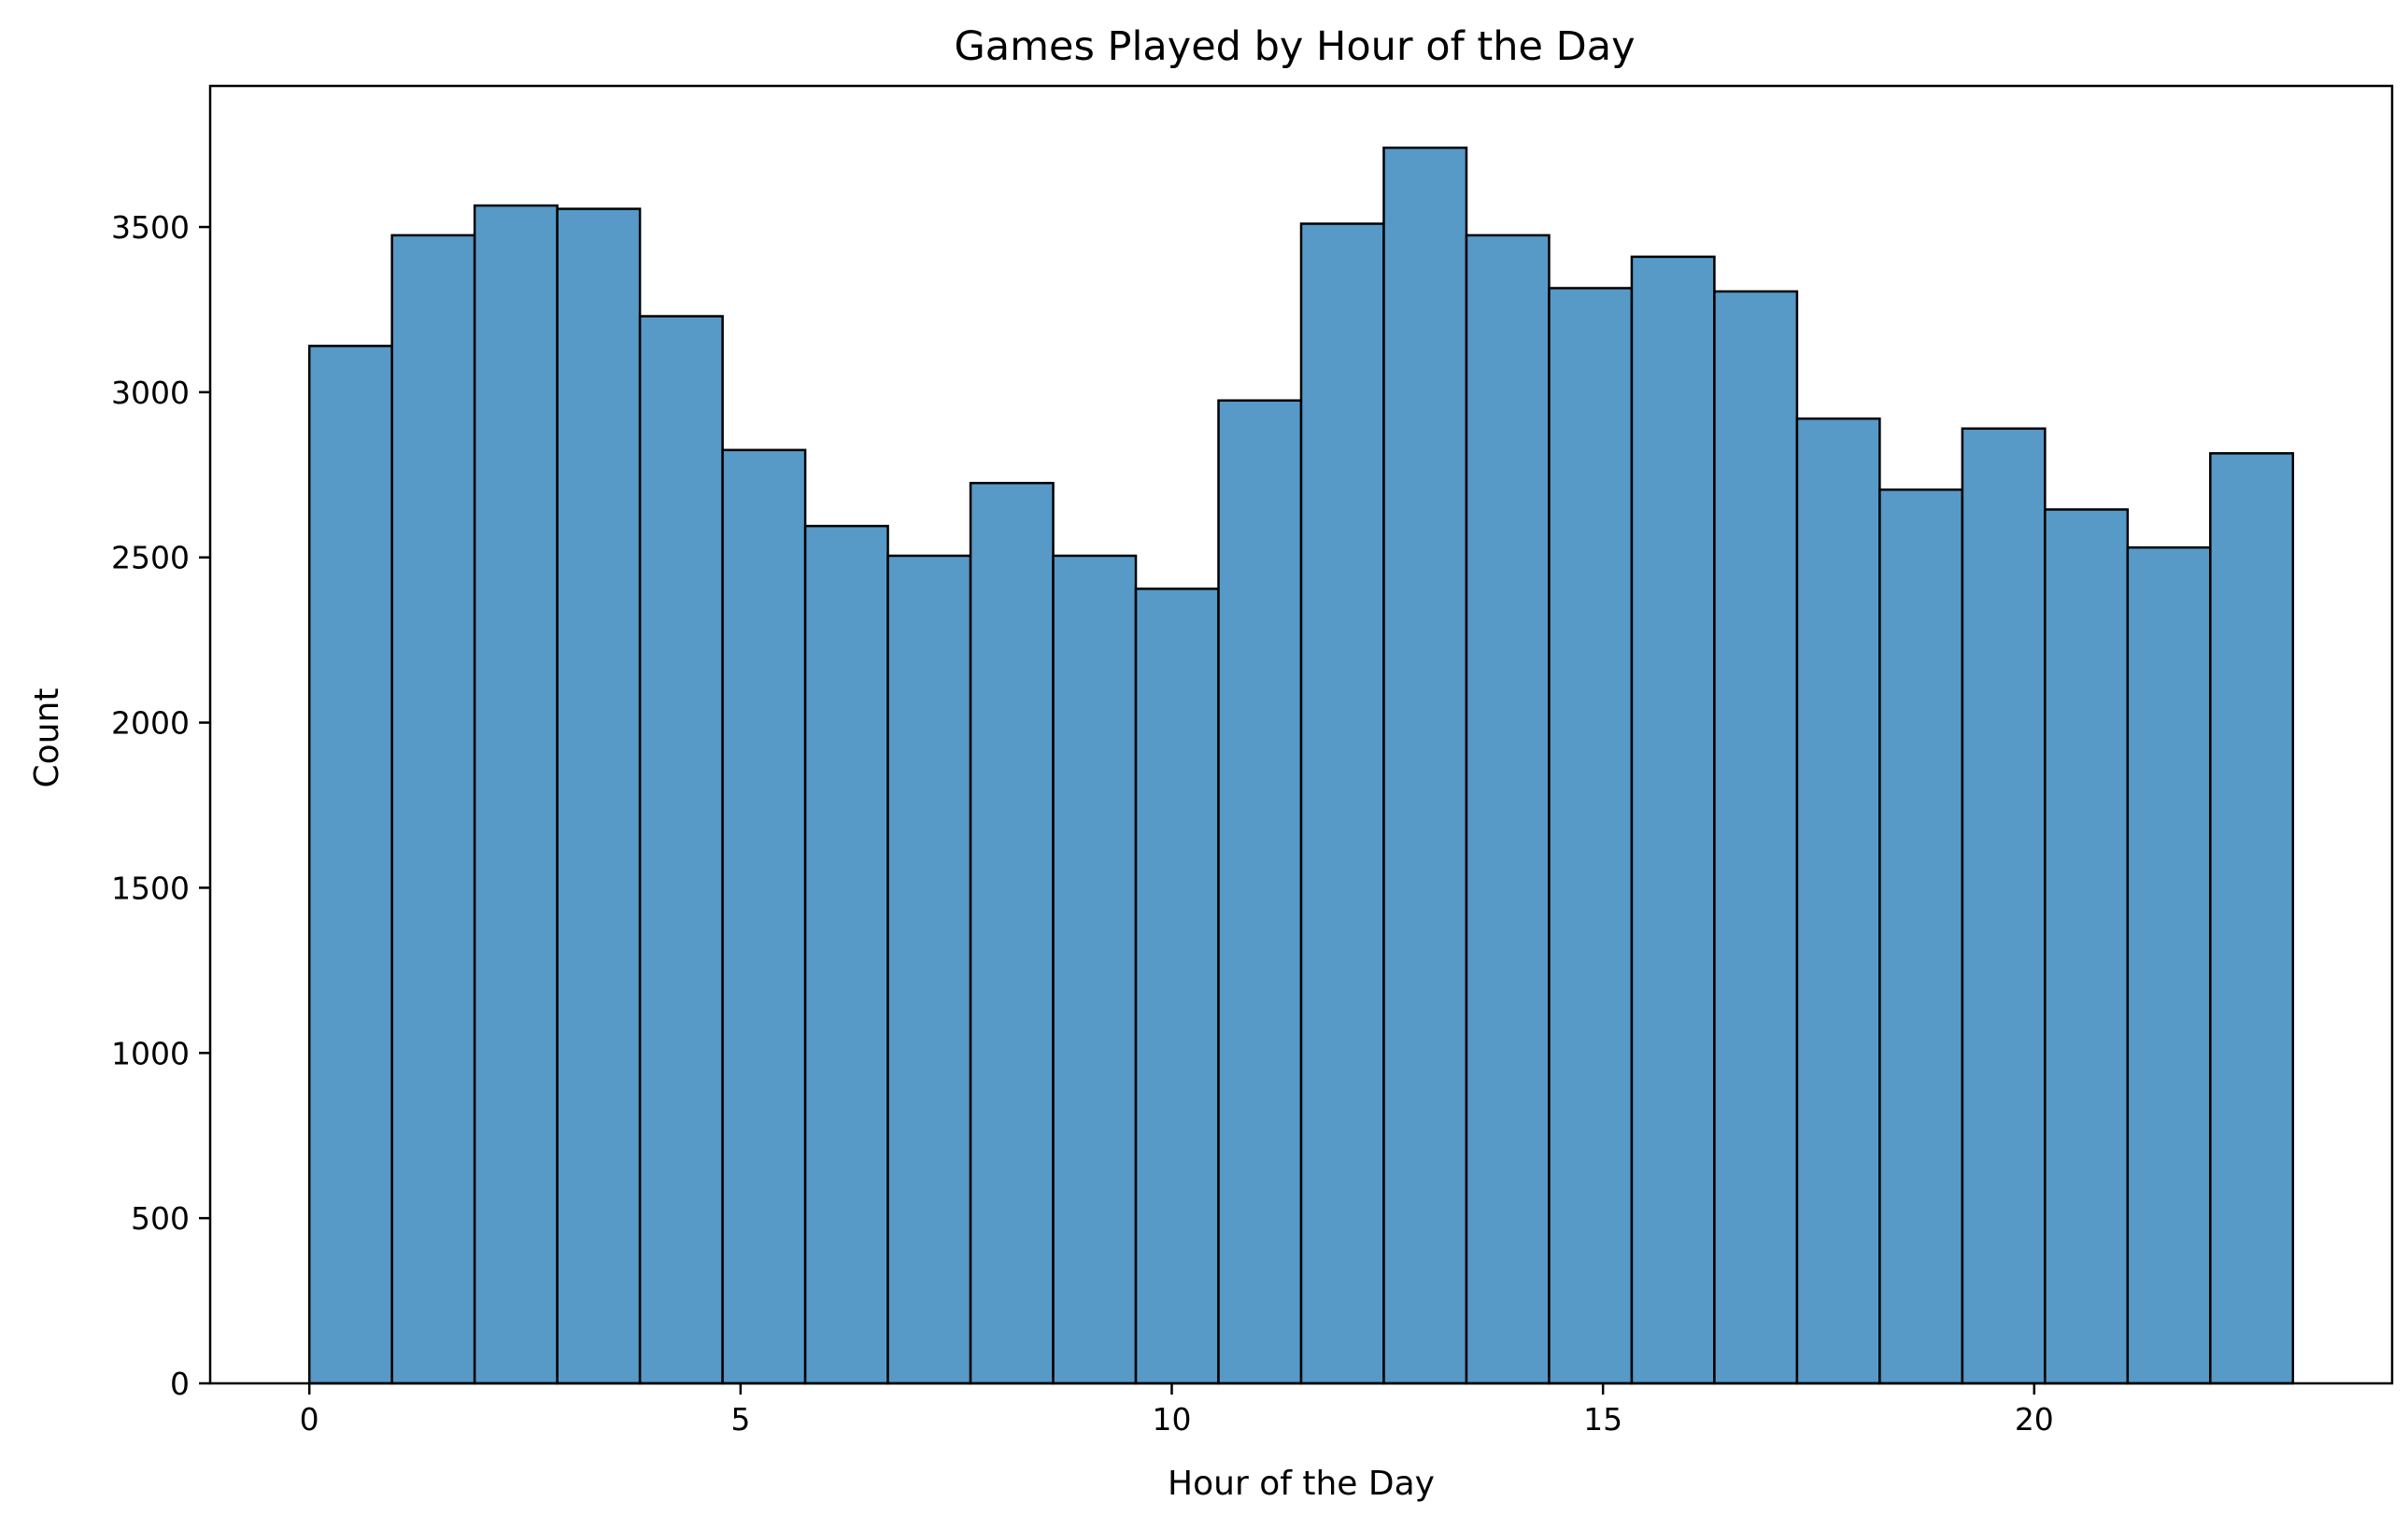  I want to click on chart-title: Games Played by Hour of the Day, so click(1294, 46).